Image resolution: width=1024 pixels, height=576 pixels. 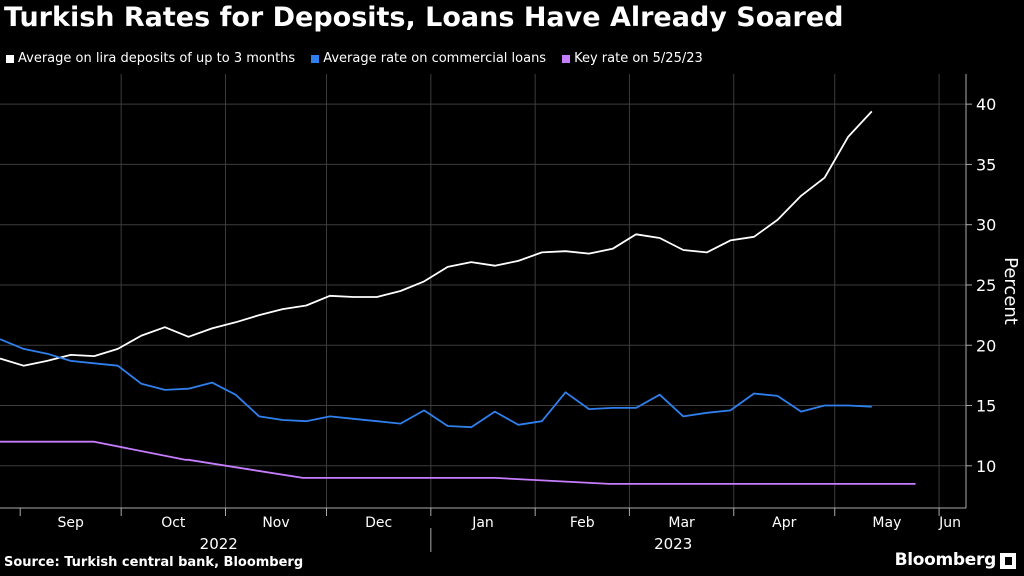 I want to click on loans-line, so click(x=436, y=383).